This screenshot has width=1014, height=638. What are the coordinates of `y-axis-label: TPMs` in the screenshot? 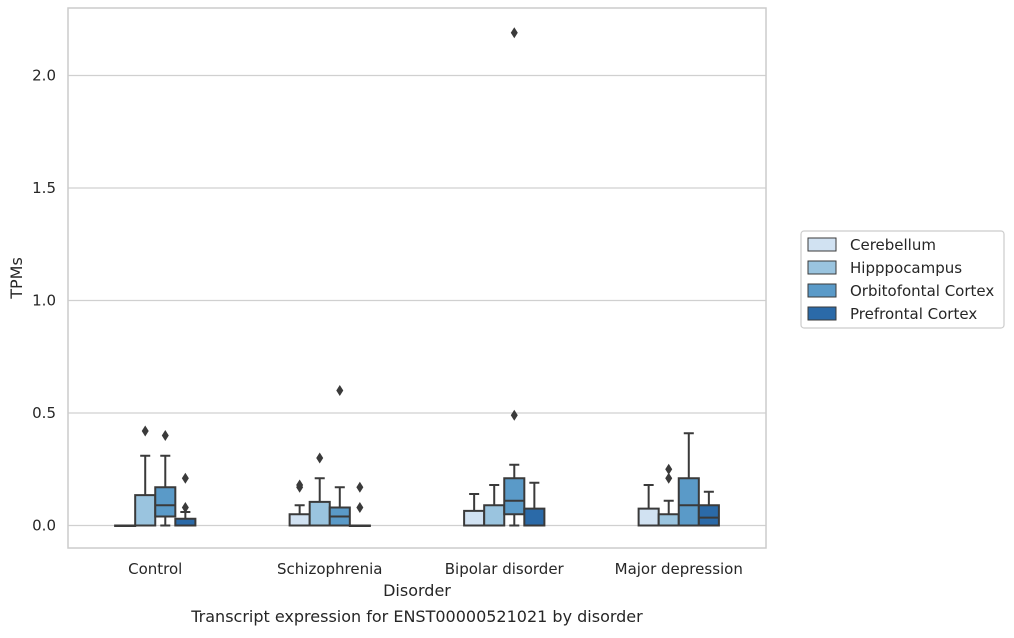 It's located at (16, 278).